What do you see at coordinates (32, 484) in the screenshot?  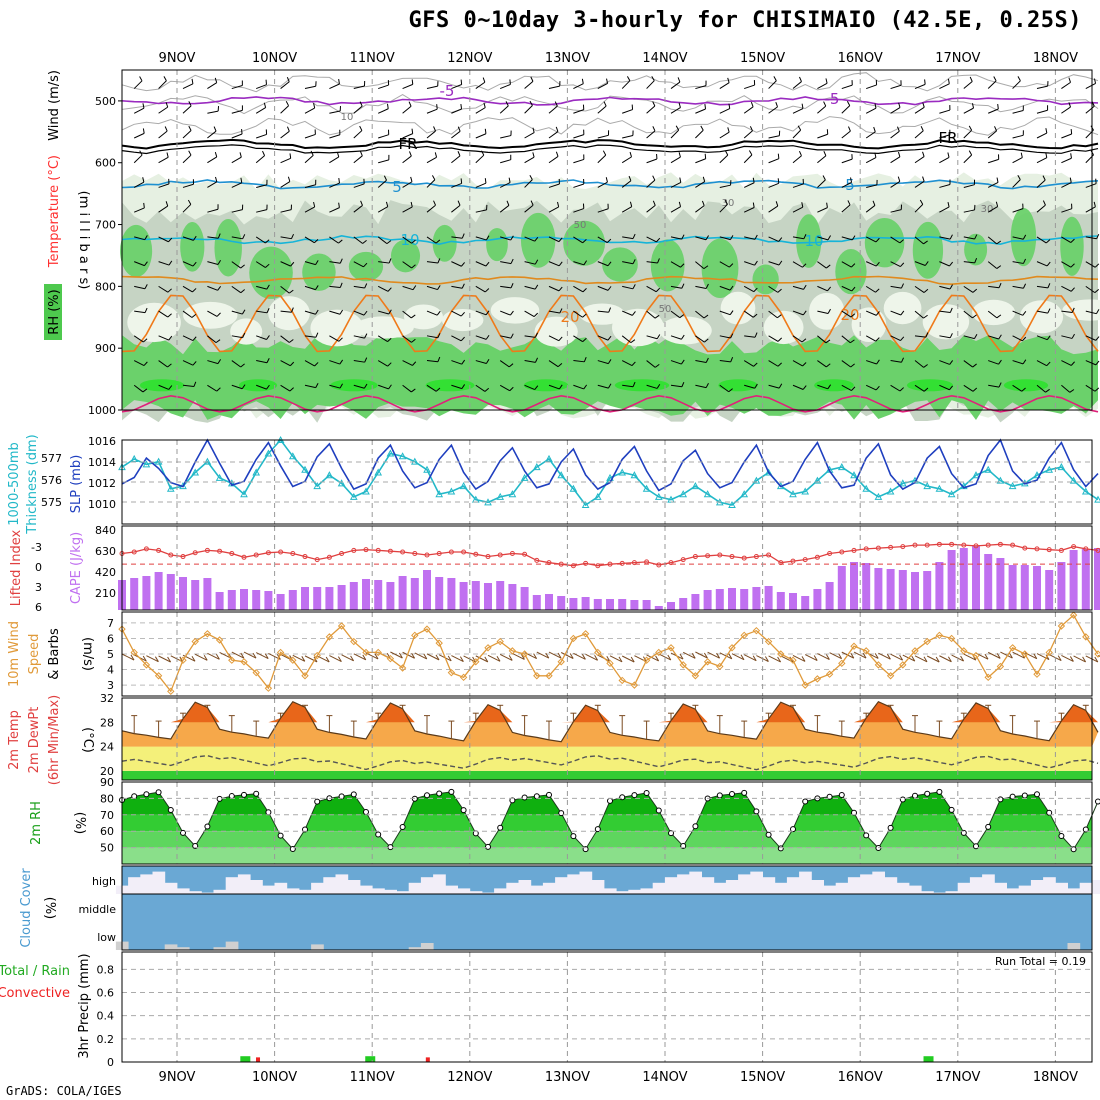 I see `thickness-label-2: Thickness (dm)` at bounding box center [32, 484].